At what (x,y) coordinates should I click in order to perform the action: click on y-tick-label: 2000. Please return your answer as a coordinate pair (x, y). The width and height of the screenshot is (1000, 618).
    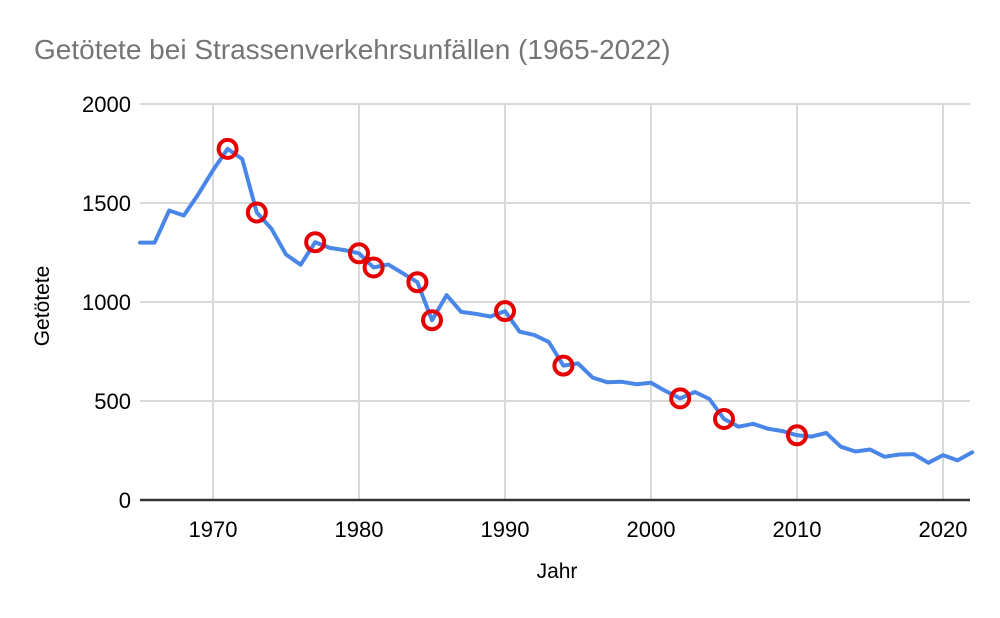
    Looking at the image, I should click on (106, 104).